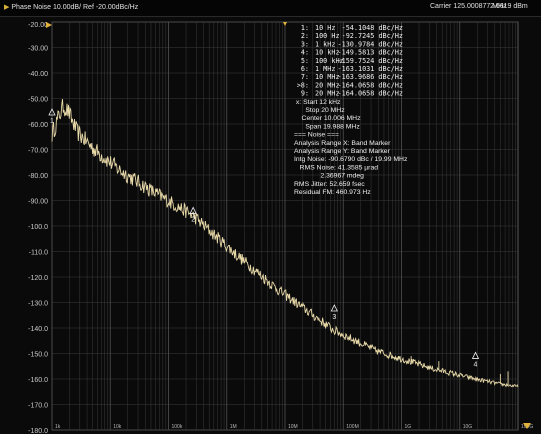 The height and width of the screenshot is (434, 541). I want to click on analysis-line: Residual FM: 460.973 Hz, so click(332, 192).